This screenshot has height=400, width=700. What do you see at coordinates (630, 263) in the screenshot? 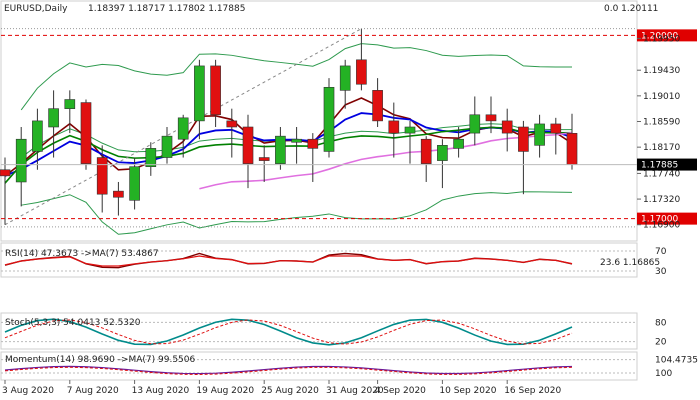
I see `fib-23-label: 23.6 1.16865` at bounding box center [630, 263].